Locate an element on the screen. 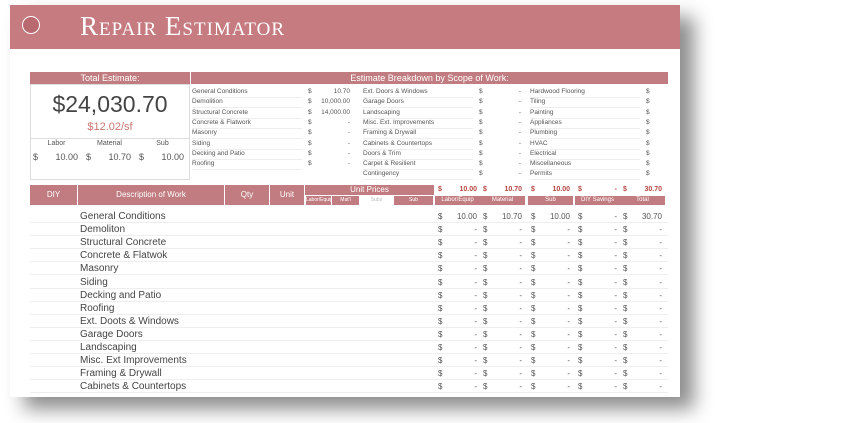 Image resolution: width=847 pixels, height=423 pixels. summary-value: 10.70 is located at coordinates (119, 157).